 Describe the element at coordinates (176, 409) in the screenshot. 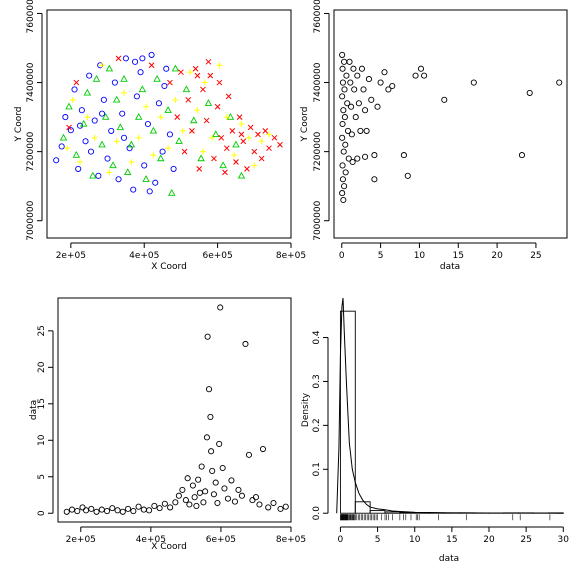

I see `panel-3-marks` at that location.